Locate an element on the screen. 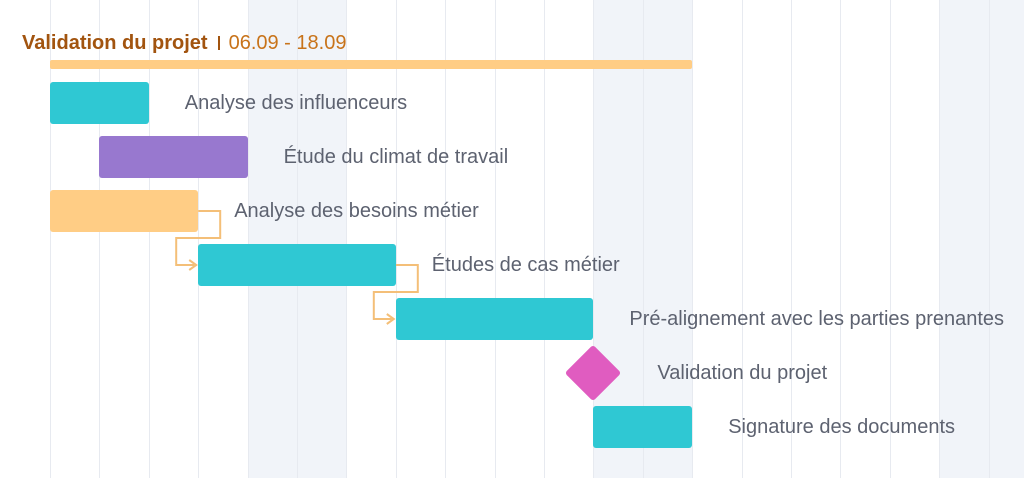 The width and height of the screenshot is (1024, 478). summary-header: Validation du projet 06.09 - 18.09 is located at coordinates (184, 43).